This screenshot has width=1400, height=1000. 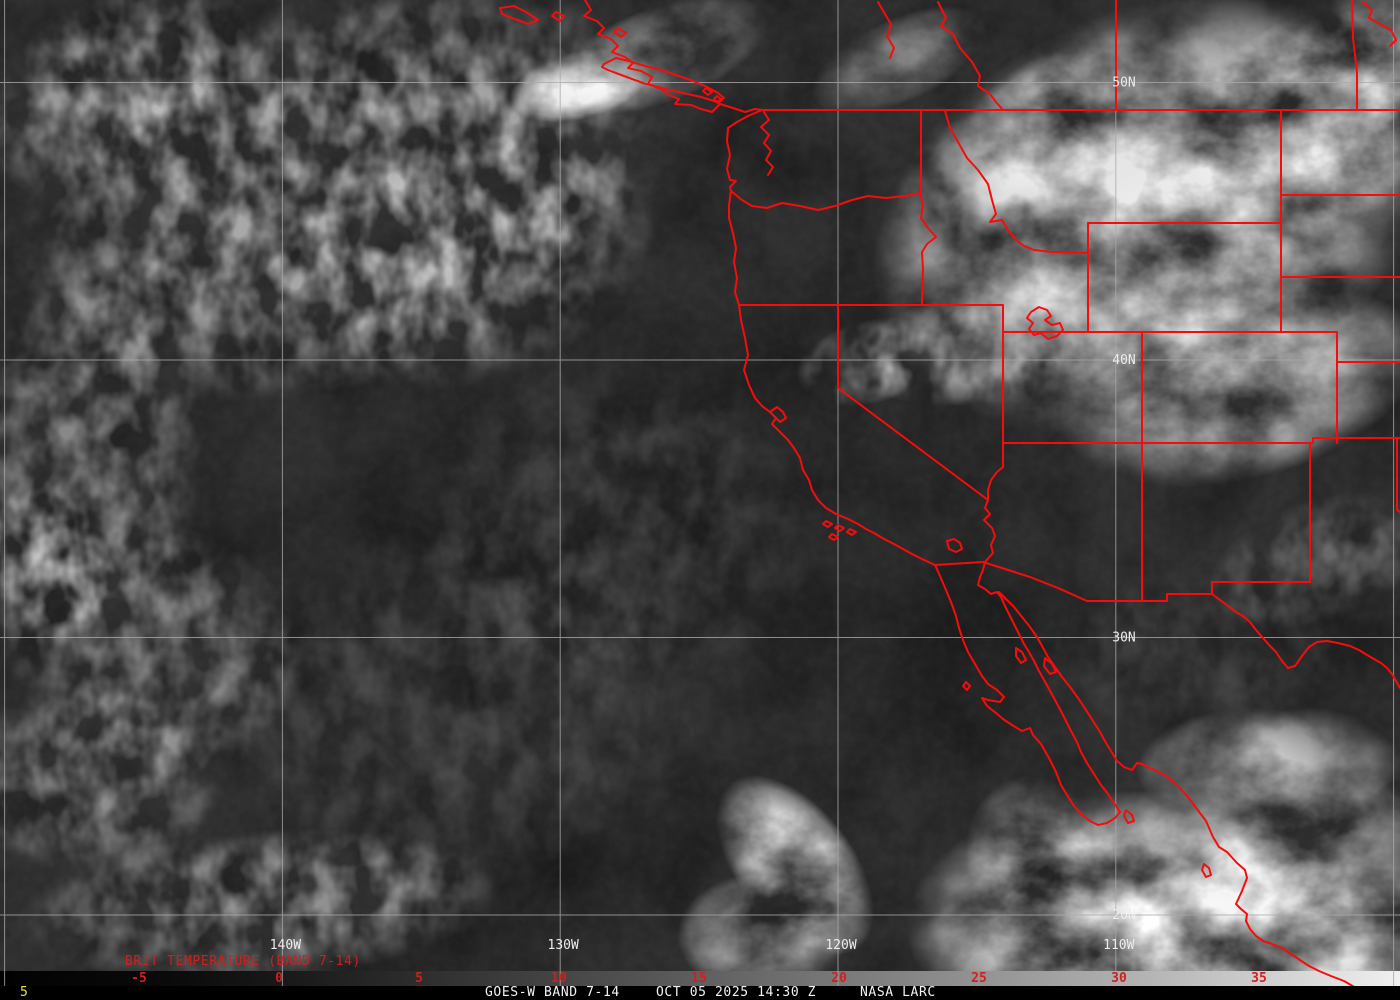 What do you see at coordinates (995, 471) in the screenshot?
I see `border-nv-az` at bounding box center [995, 471].